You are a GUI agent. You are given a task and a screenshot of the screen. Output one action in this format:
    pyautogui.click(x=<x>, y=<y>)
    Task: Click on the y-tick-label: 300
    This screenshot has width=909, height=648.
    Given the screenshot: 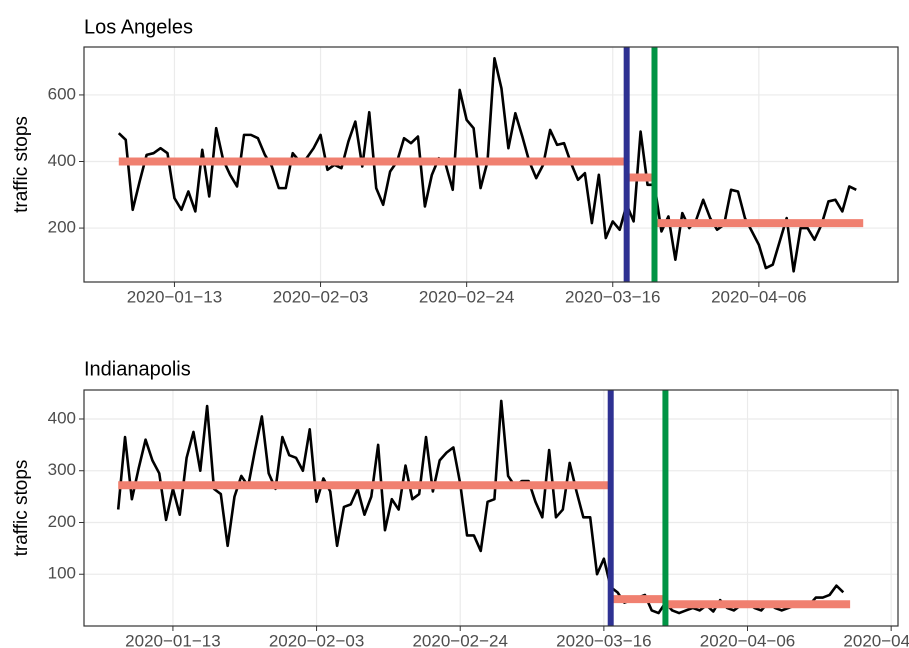 What is the action you would take?
    pyautogui.click(x=62, y=469)
    